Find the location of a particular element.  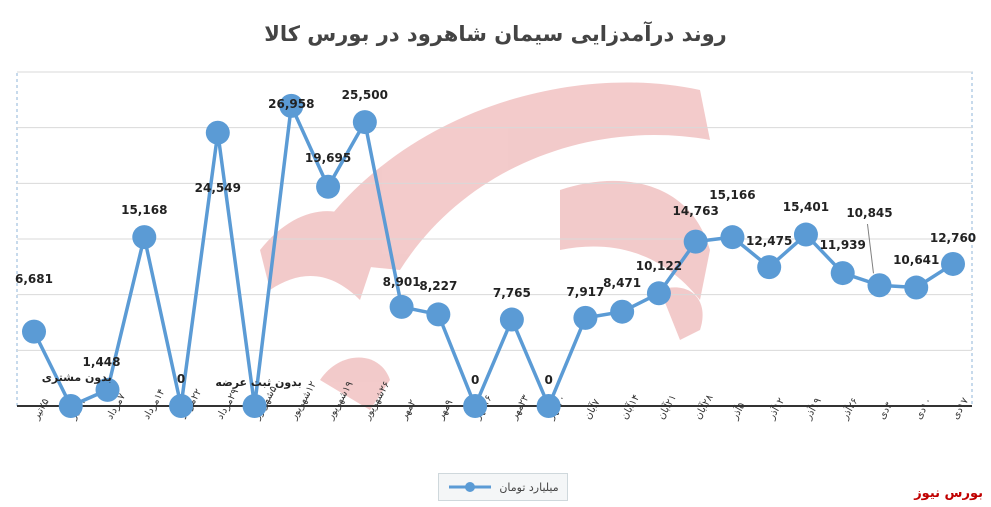

x-tick-label: ۲۳مهر is located at coordinates (519, 408).